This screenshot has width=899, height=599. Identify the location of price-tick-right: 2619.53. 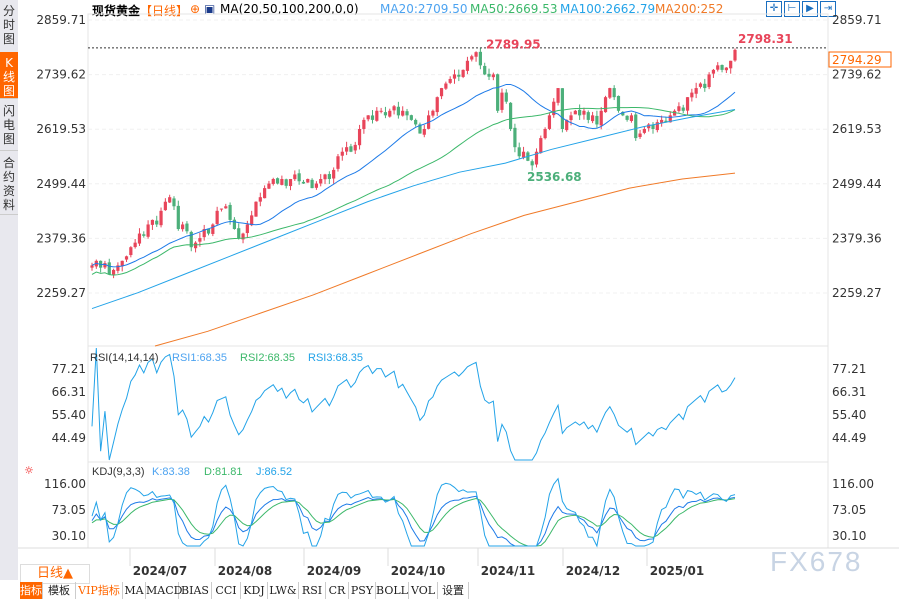
(857, 129).